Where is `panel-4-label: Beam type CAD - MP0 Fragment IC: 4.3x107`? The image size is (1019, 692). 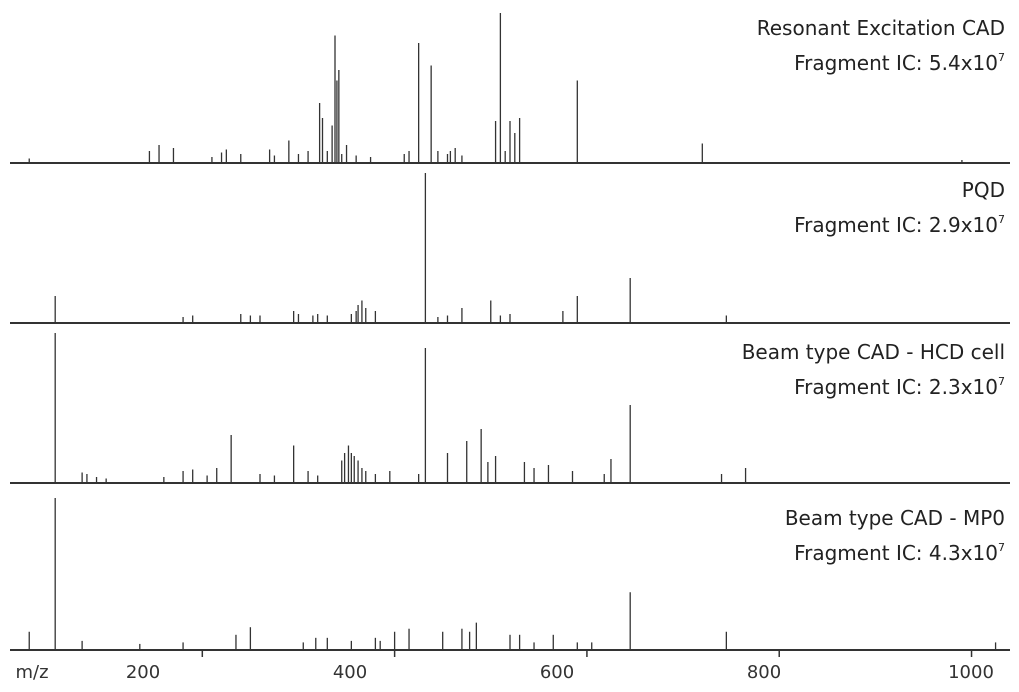
panel-4-label: Beam type CAD - MP0 Fragment IC: 4.3x107 is located at coordinates (895, 536).